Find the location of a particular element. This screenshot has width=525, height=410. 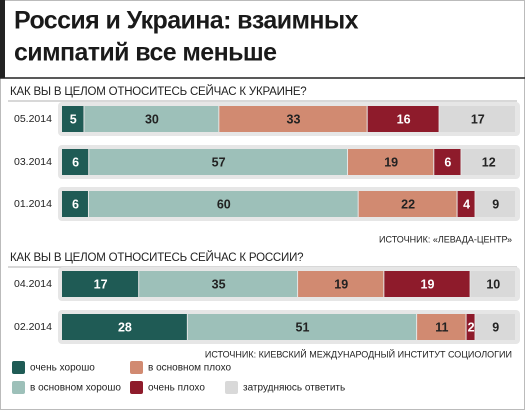

value-label: 60 is located at coordinates (224, 204).